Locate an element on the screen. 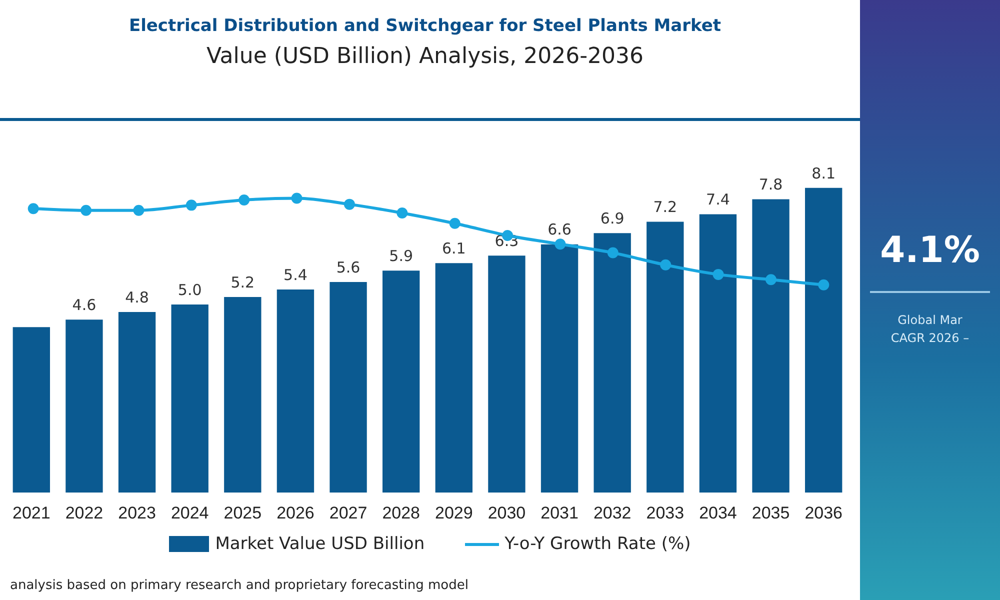 Image resolution: width=1000 pixels, height=600 pixels. x-tick-label: 2021 is located at coordinates (31, 512).